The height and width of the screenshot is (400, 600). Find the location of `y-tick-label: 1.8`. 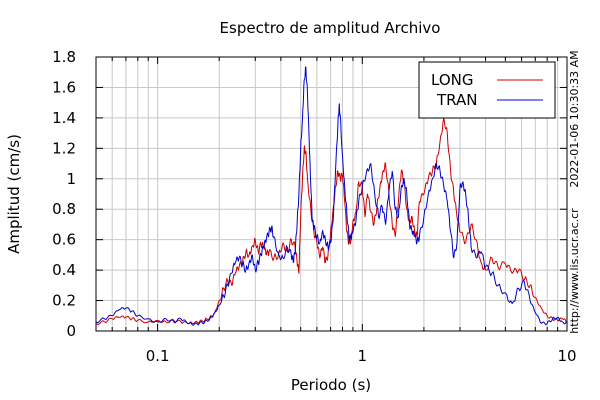

y-tick-label: 1.8 is located at coordinates (64, 57).